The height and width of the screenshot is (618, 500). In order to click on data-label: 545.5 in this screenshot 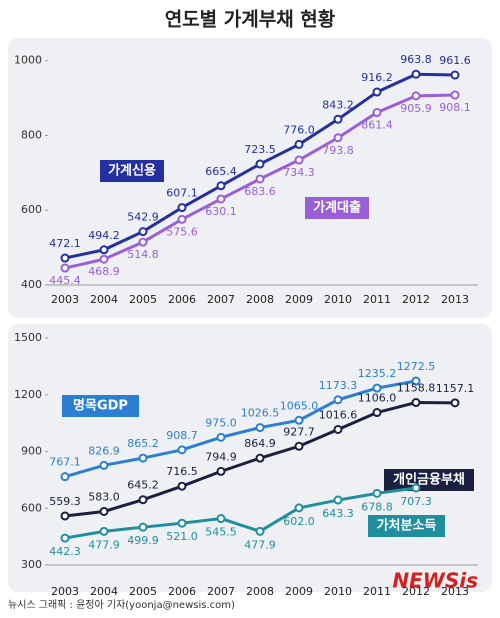, I will do `click(221, 532)`.